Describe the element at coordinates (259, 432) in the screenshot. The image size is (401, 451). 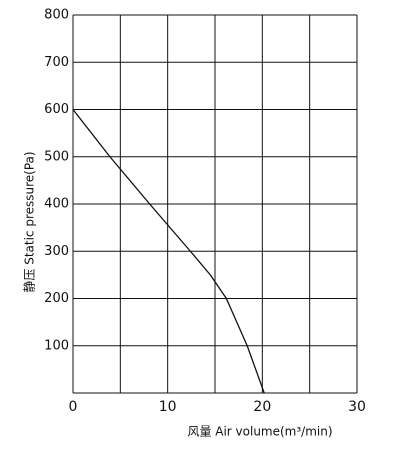
I see `x-axis-label: 风量 Air volume(m³/min)` at that location.